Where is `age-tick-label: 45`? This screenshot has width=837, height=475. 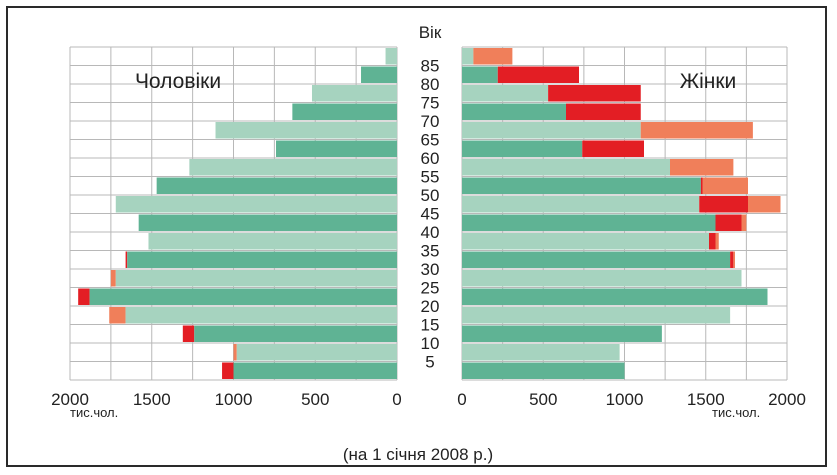 age-tick-label: 45 is located at coordinates (430, 214).